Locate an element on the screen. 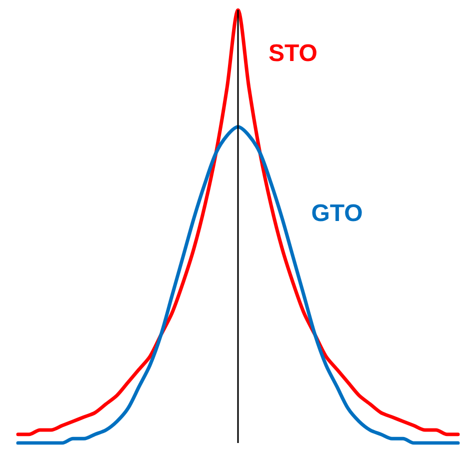 The width and height of the screenshot is (468, 451). series-label: GTO is located at coordinates (337, 214).